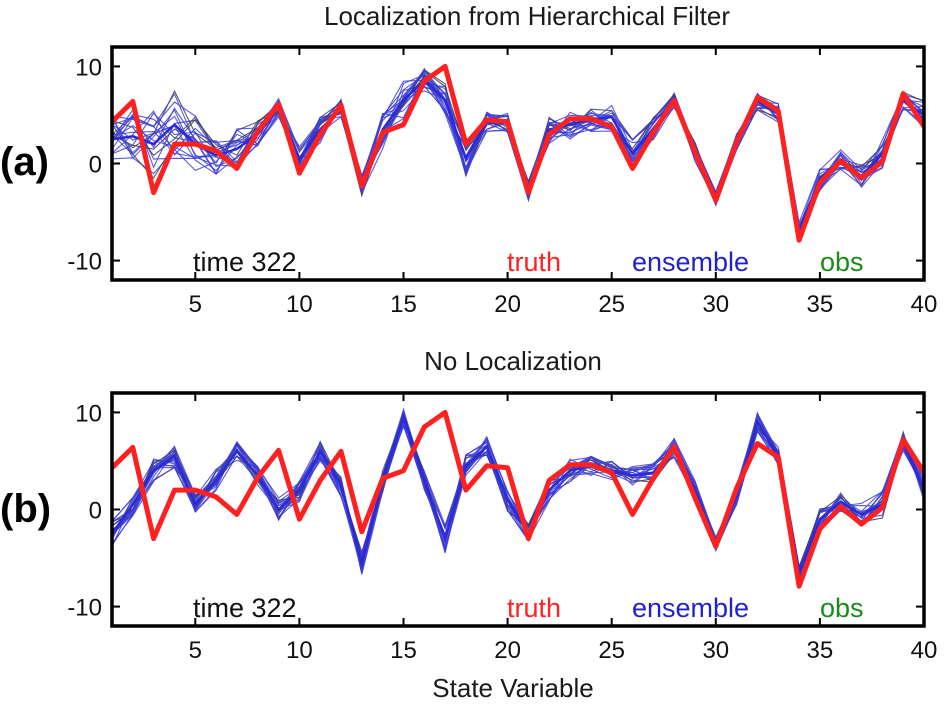 The width and height of the screenshot is (947, 704). Describe the element at coordinates (690, 262) in the screenshot. I see `panel-a-legend-ensemble: ensemble` at that location.